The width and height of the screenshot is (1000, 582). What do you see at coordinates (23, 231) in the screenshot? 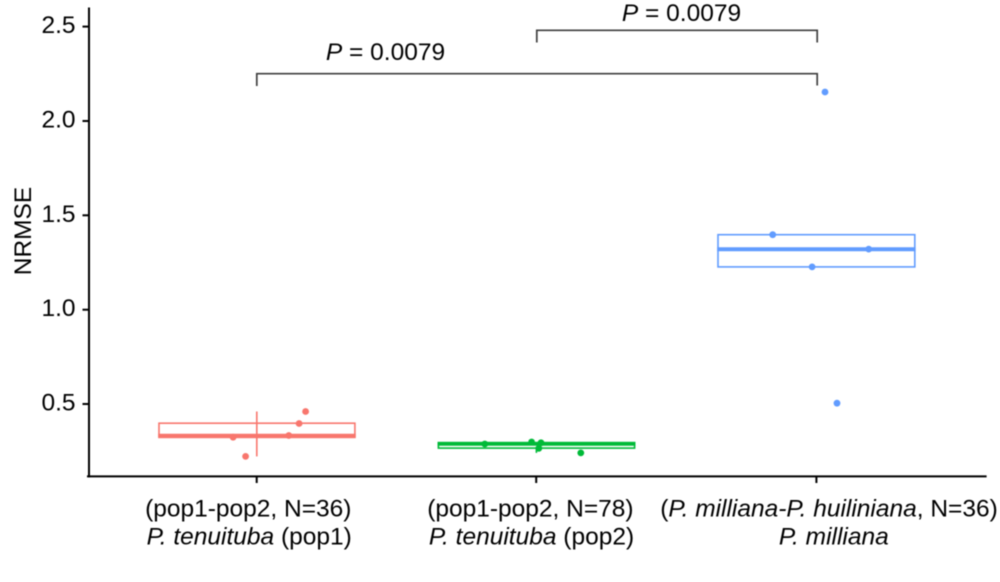
I see `svg-text: NRMSE` at bounding box center [23, 231].